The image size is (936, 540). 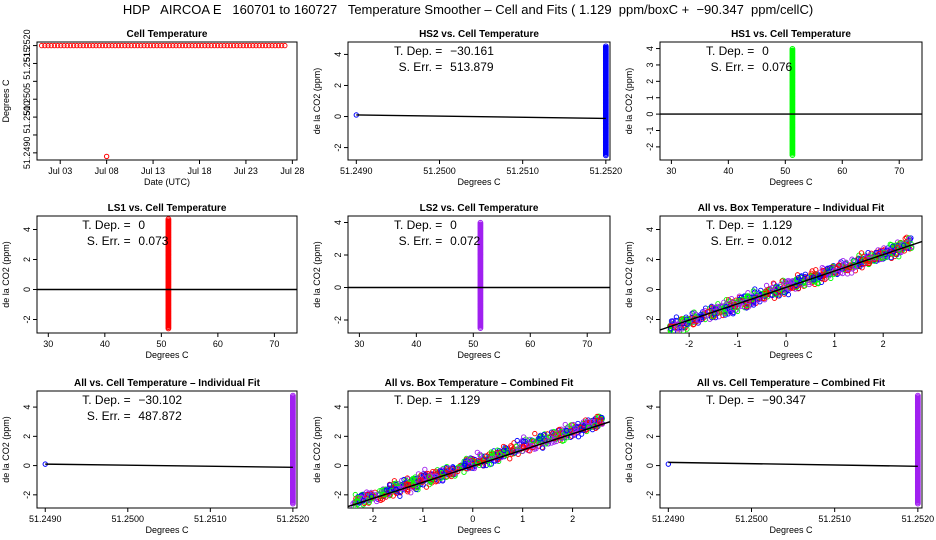 I want to click on annotation-value: 513.879, so click(x=472, y=67).